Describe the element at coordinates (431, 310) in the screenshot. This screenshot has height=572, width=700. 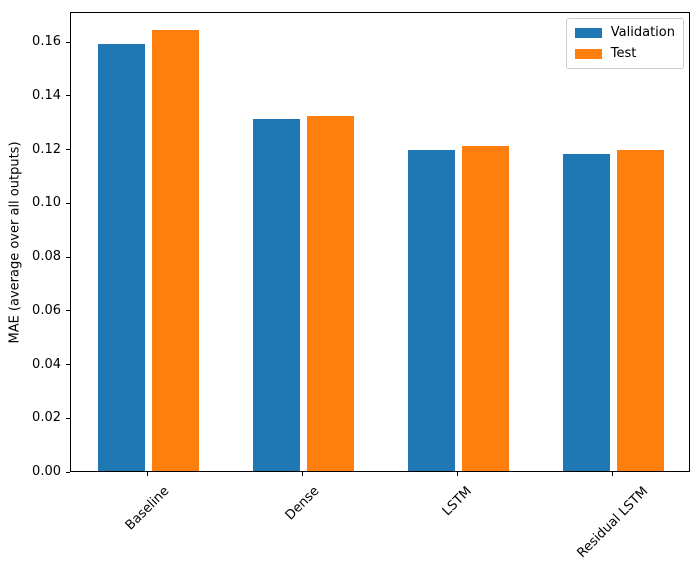
I see `bar-validation-lstm` at that location.